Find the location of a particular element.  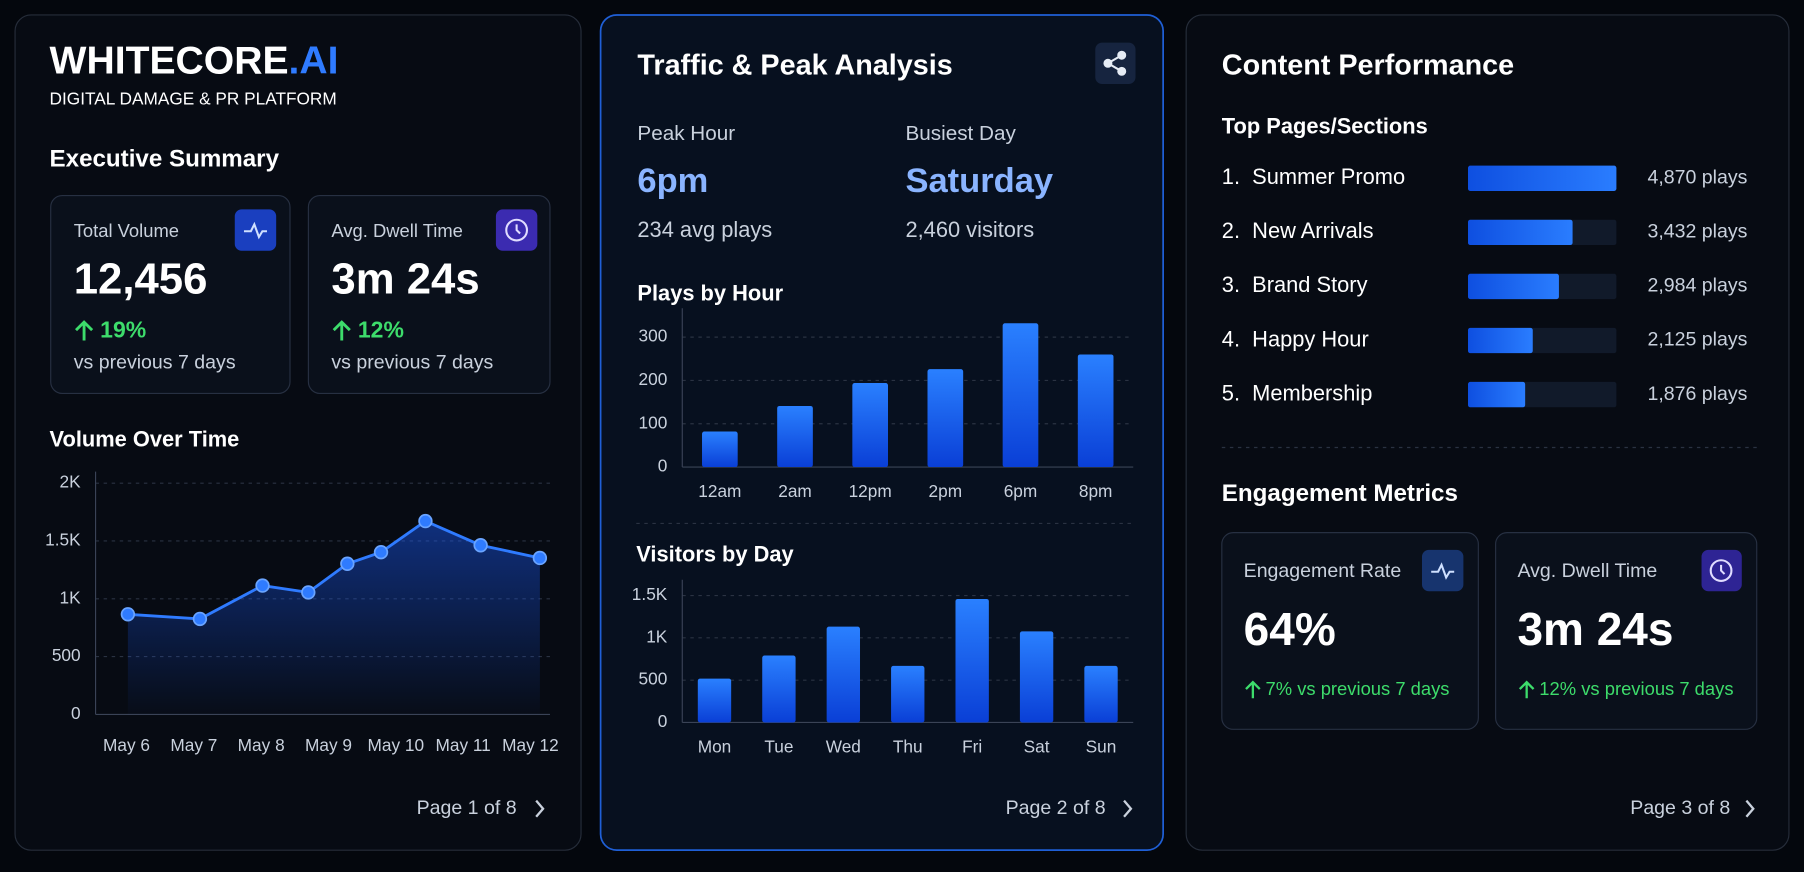

x-tick-label: Sun is located at coordinates (1101, 746).